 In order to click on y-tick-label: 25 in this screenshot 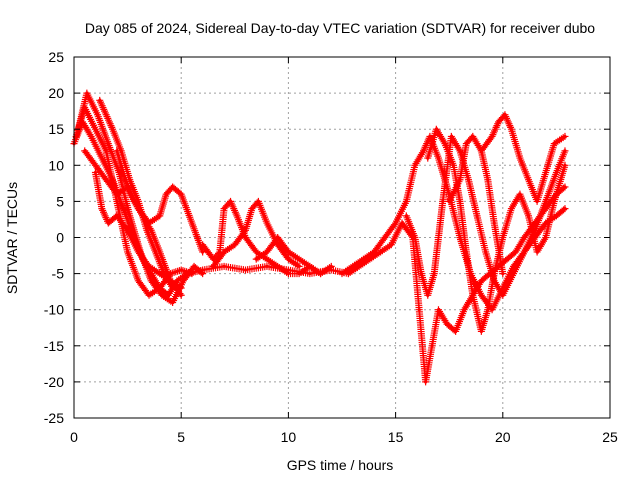, I will do `click(56, 57)`.